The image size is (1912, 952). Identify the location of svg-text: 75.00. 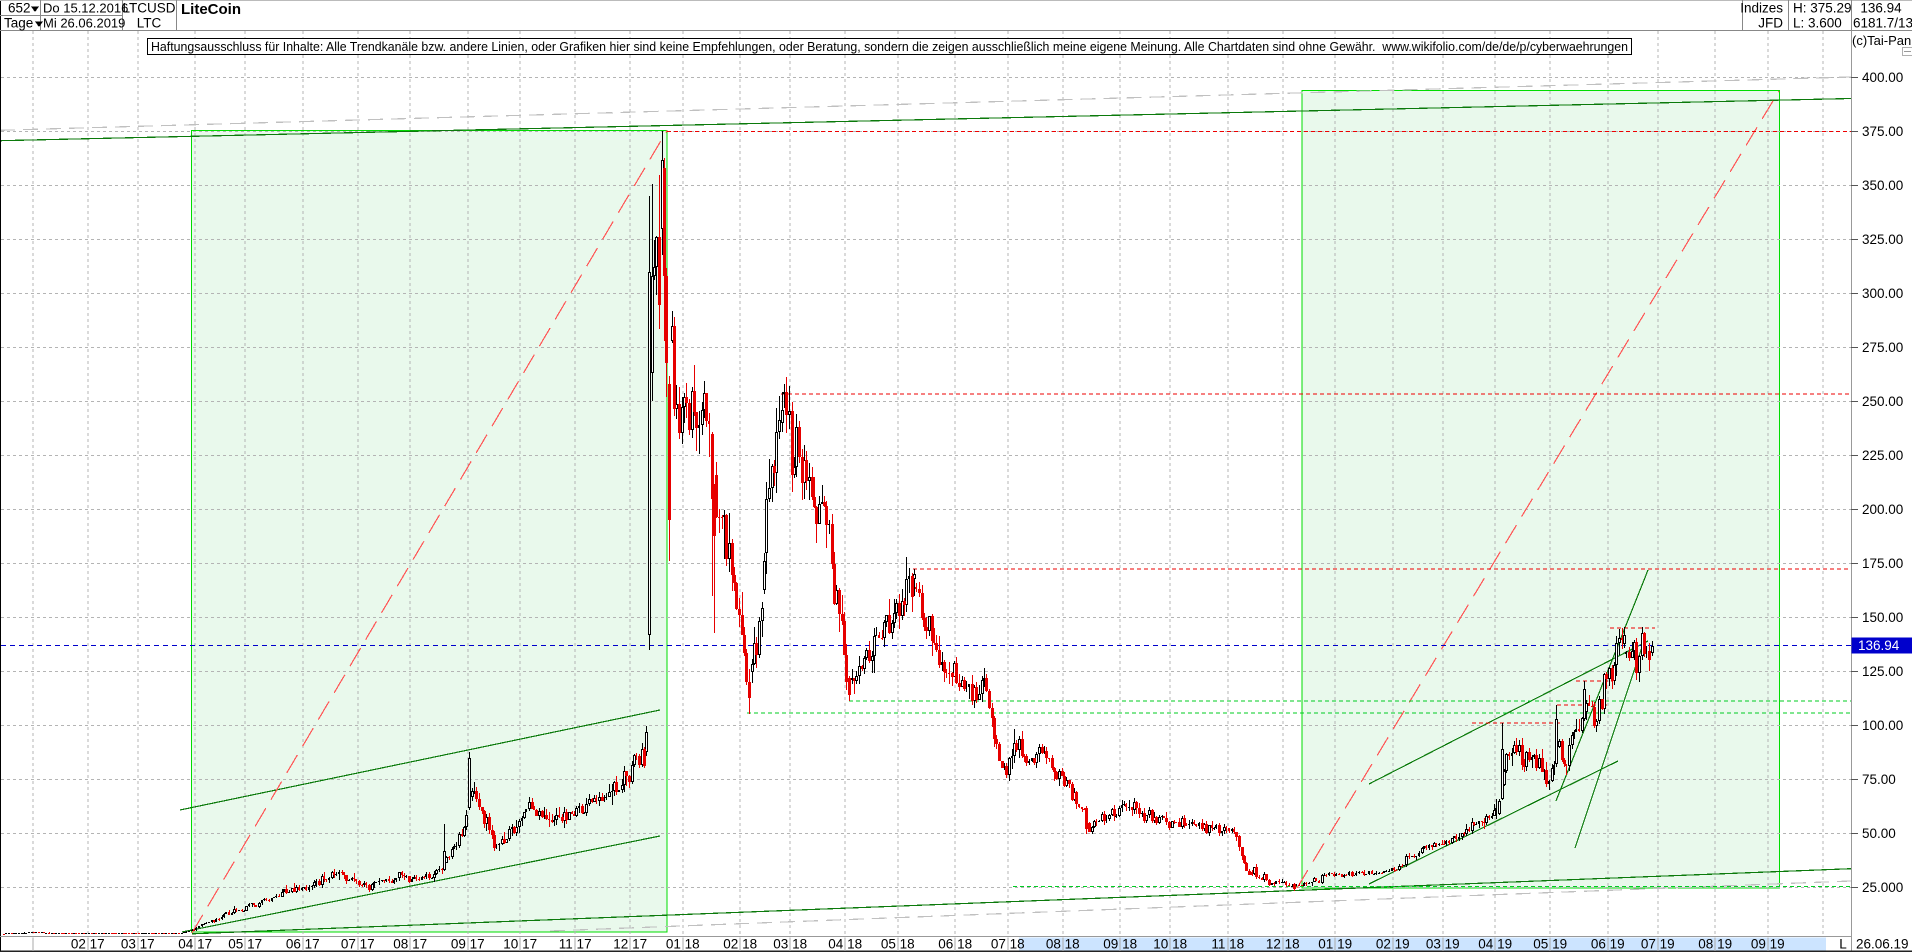
(1879, 779).